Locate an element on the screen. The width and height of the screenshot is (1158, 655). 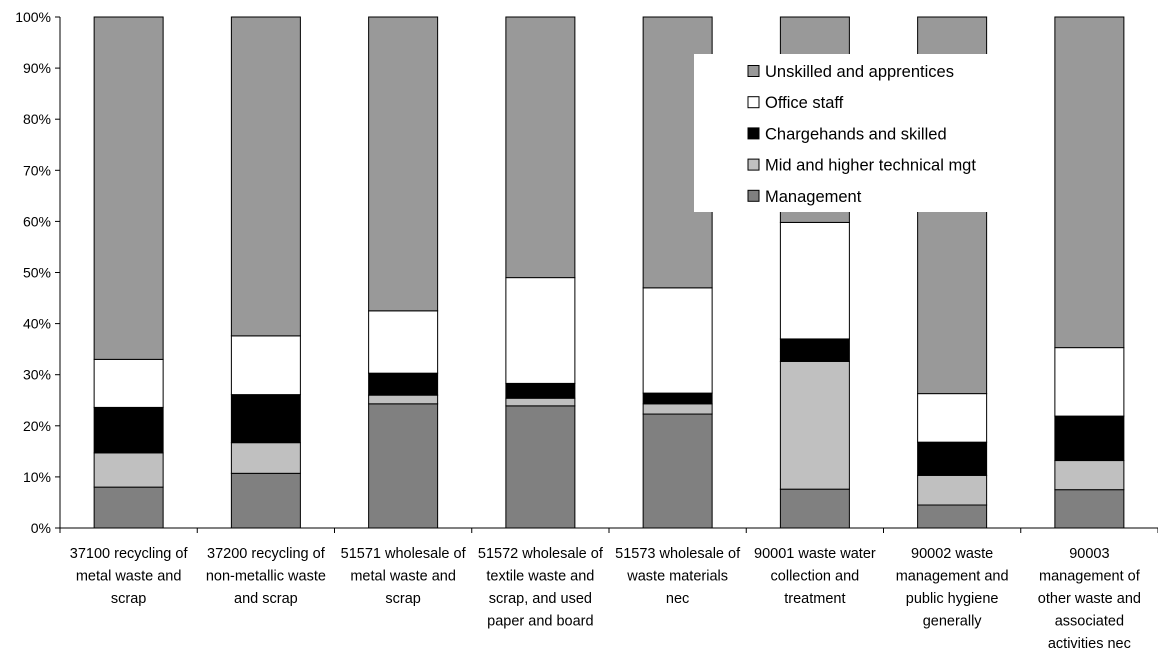
x-category-label: 51573 wholesale of waste materials nec is located at coordinates (678, 576).